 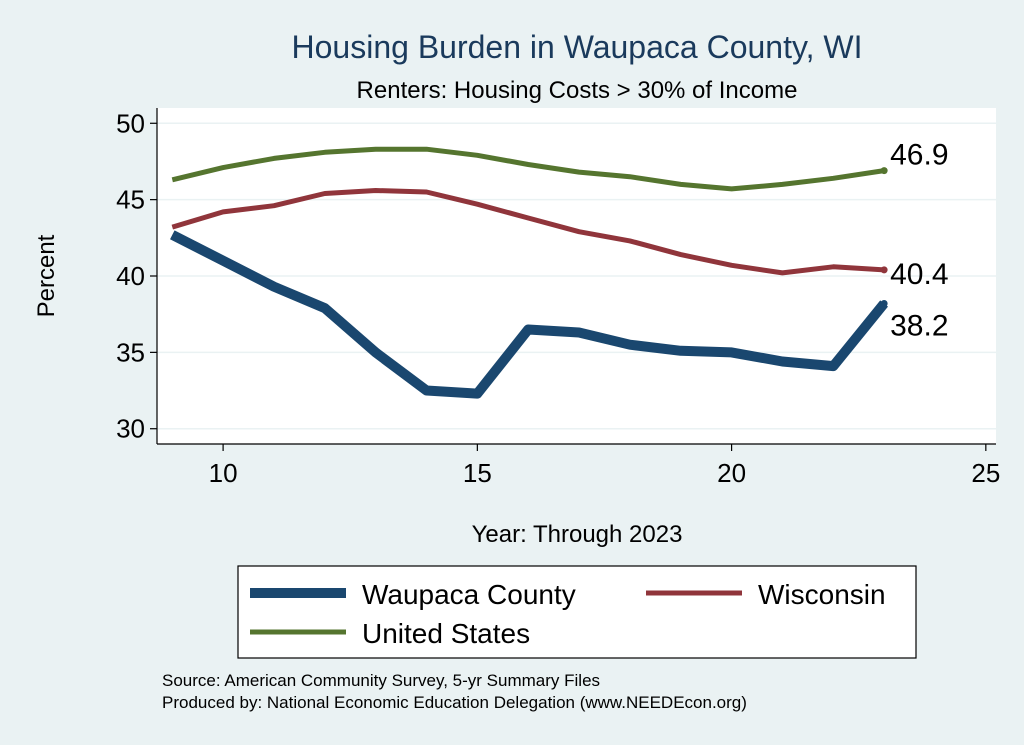 I want to click on y-tick-label: 35, so click(x=130, y=352).